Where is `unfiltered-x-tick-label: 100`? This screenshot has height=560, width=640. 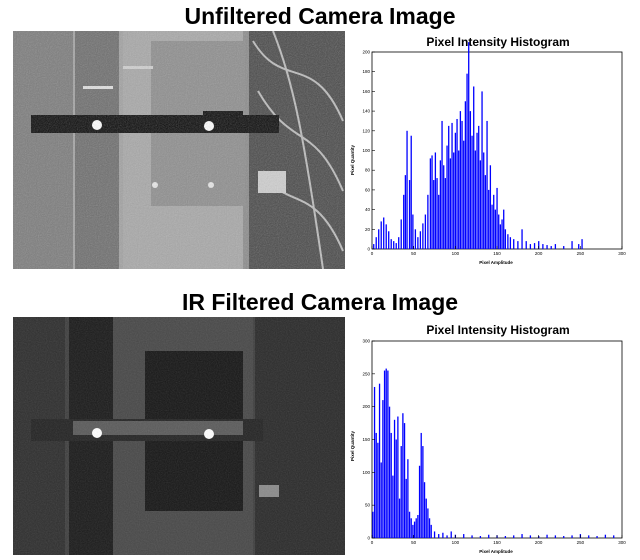 unfiltered-x-tick-label: 100 is located at coordinates (456, 253).